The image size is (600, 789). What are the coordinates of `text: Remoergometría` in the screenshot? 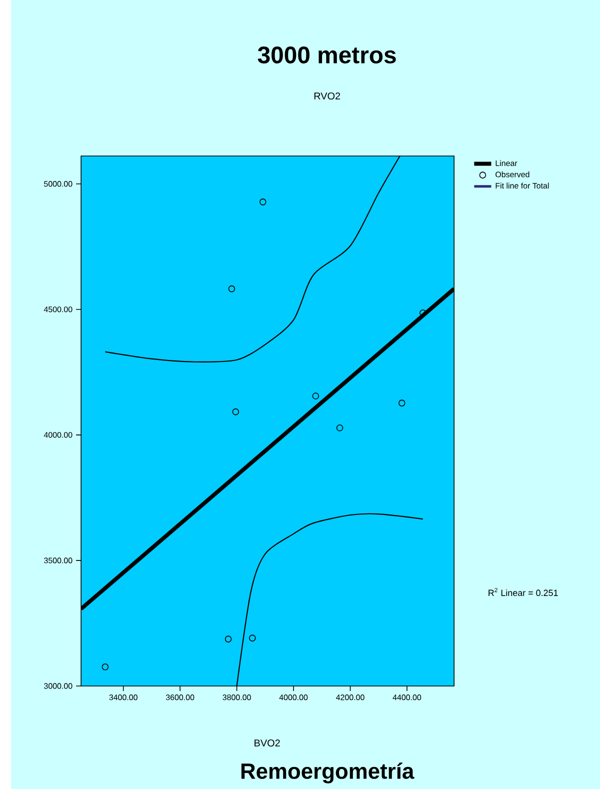 It's located at (327, 773).